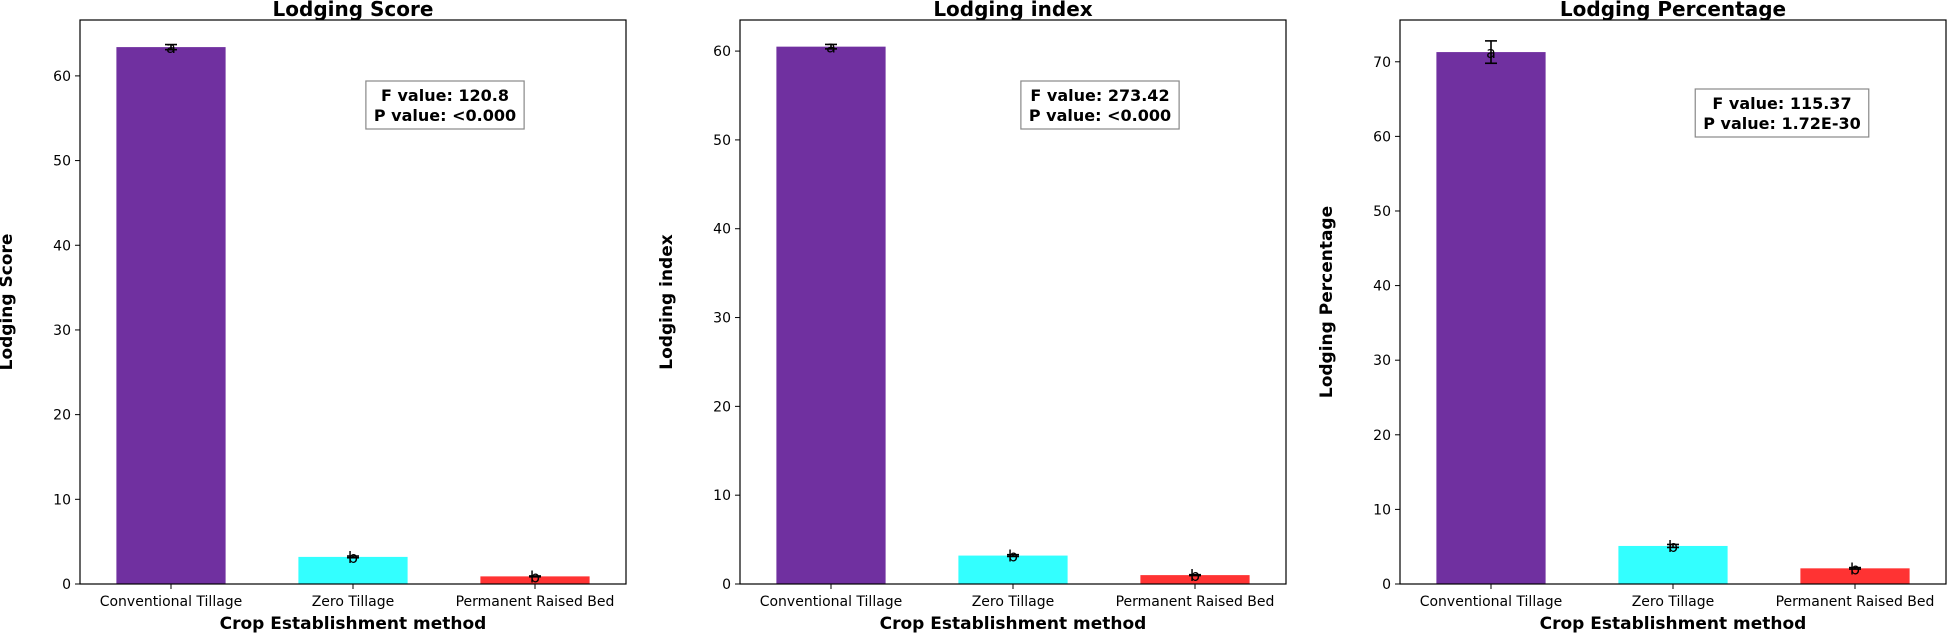  I want to click on stats-annotation: F value: 115.37P value: 1.72E-30, so click(1782, 113).